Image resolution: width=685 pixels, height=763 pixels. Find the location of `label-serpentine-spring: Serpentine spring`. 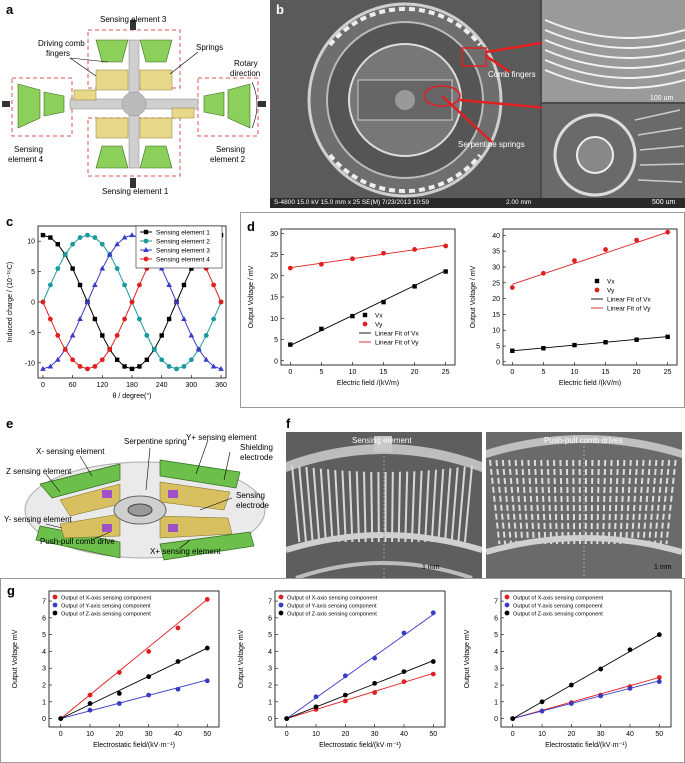

label-serpentine-spring: Serpentine spring is located at coordinates (155, 441).